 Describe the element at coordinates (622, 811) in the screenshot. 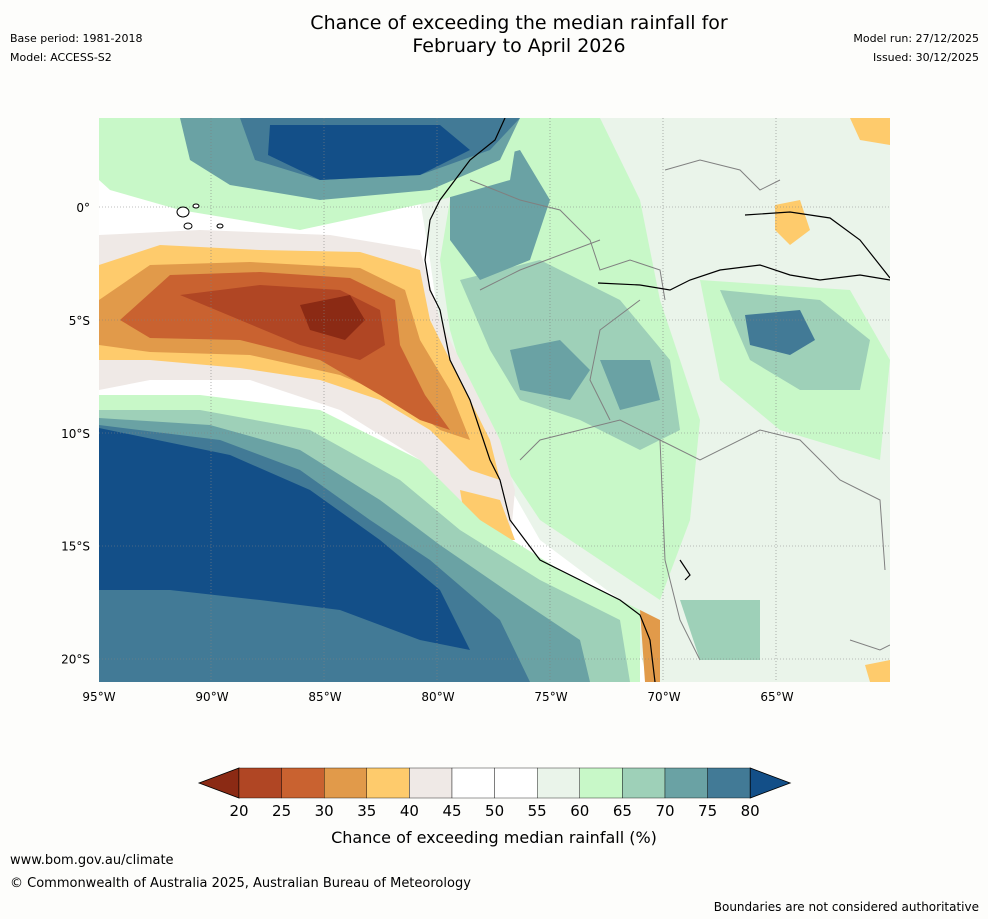

I see `colorbar-tick: 65` at that location.